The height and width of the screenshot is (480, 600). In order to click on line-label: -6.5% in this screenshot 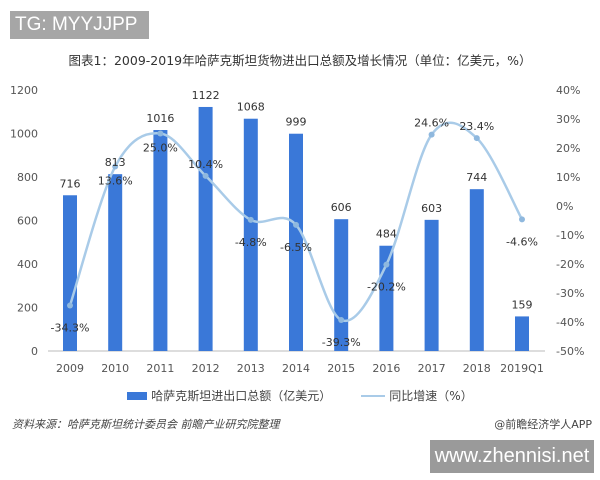, I will do `click(296, 247)`.